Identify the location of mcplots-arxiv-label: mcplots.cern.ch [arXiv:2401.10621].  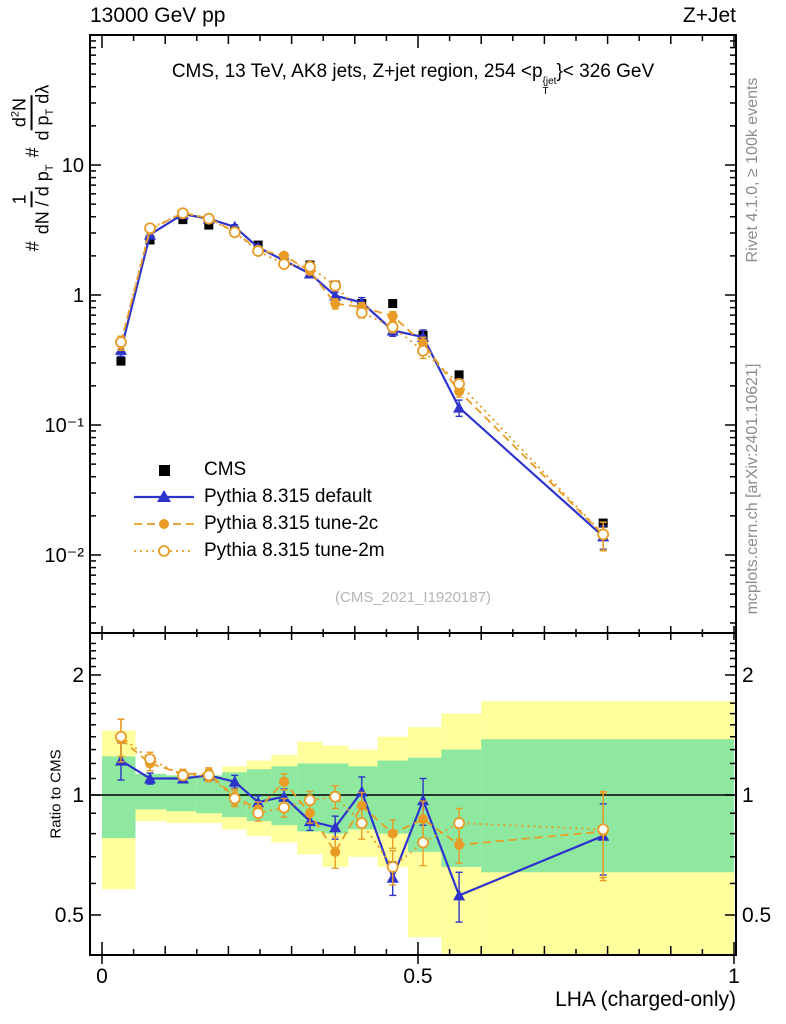
(752, 489).